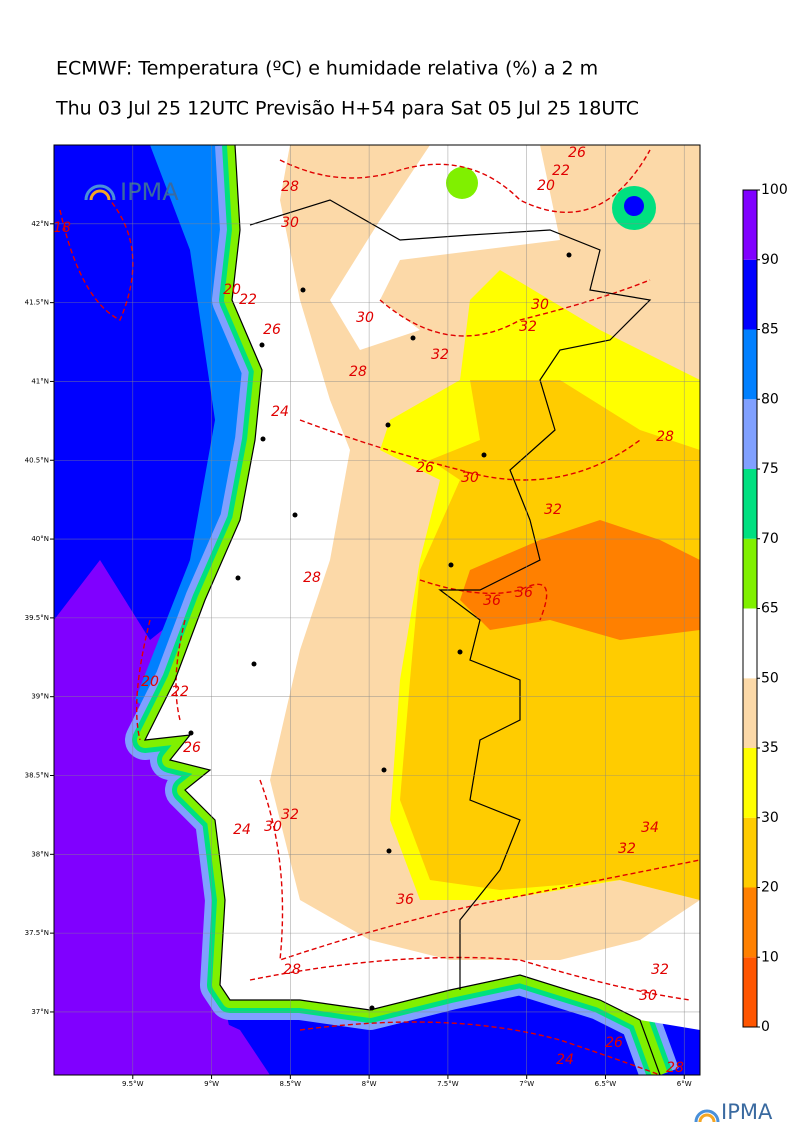 Image resolution: width=800 pixels, height=1131 pixels. What do you see at coordinates (40, 1012) in the screenshot?
I see `lat-tick-label: 37°N` at bounding box center [40, 1012].